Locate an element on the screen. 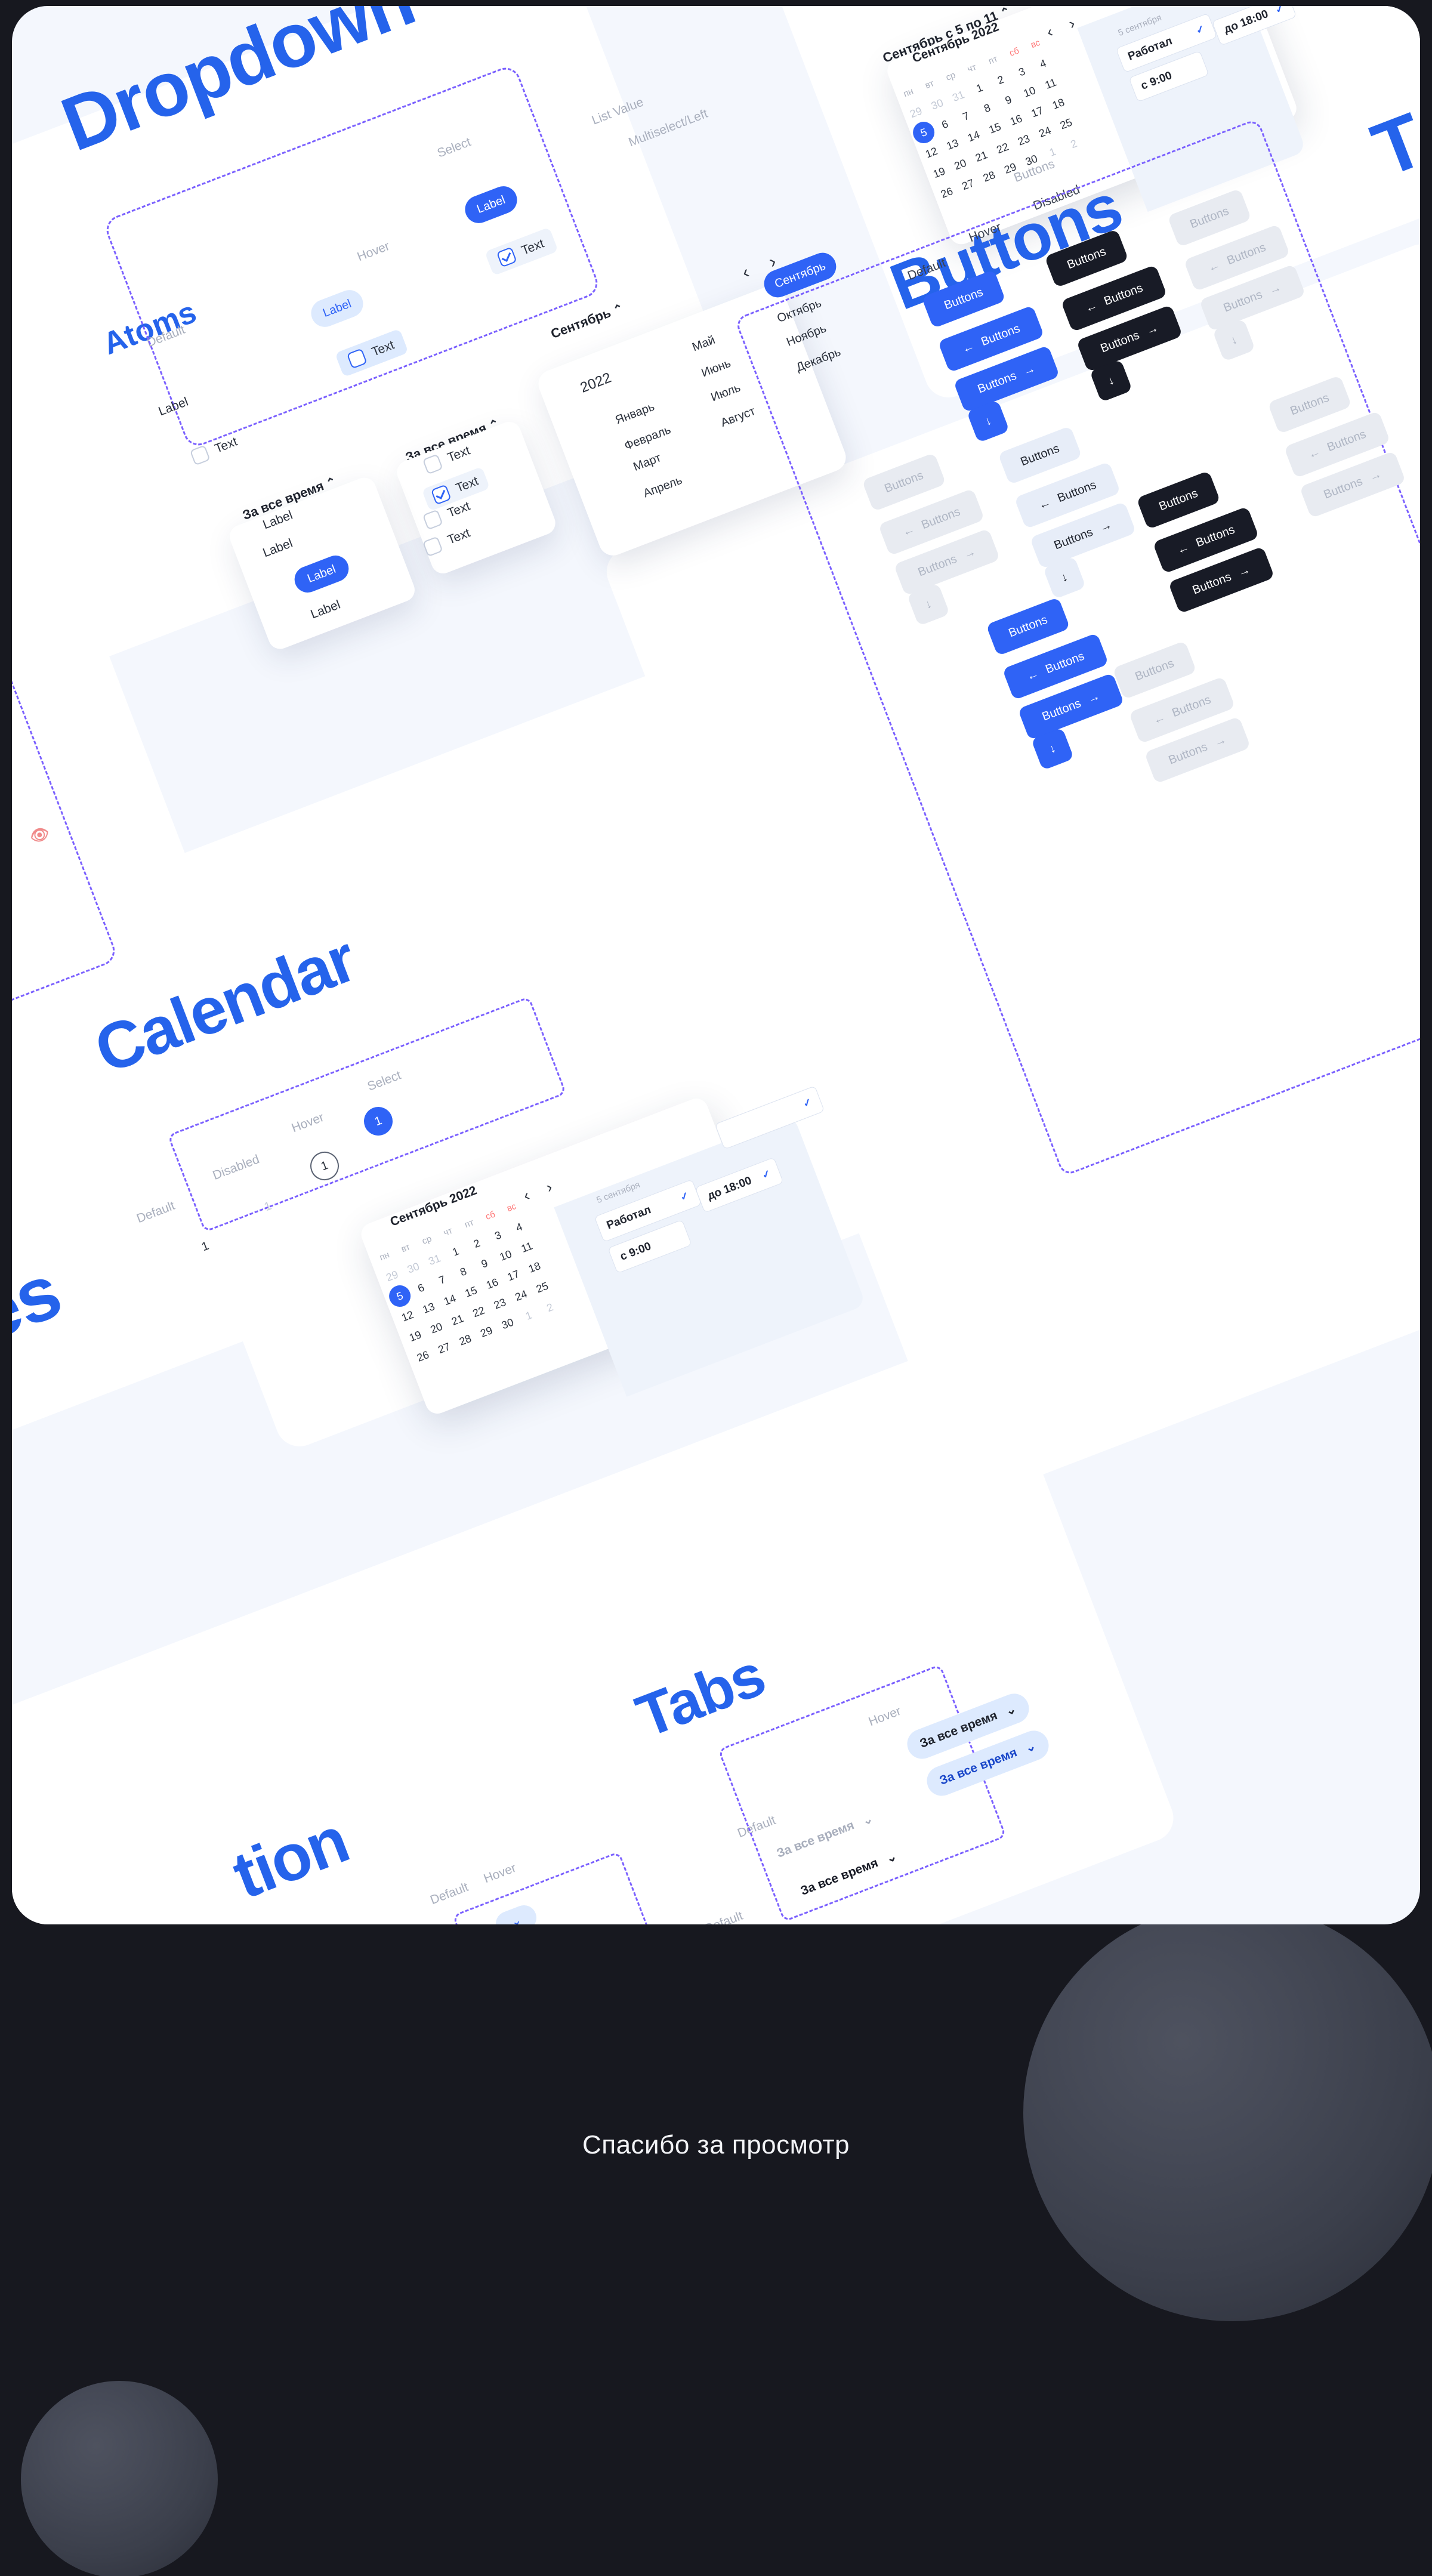 Image resolution: width=1432 pixels, height=2576 pixels. dropdown-item-hover-text: Text is located at coordinates (382, 349).